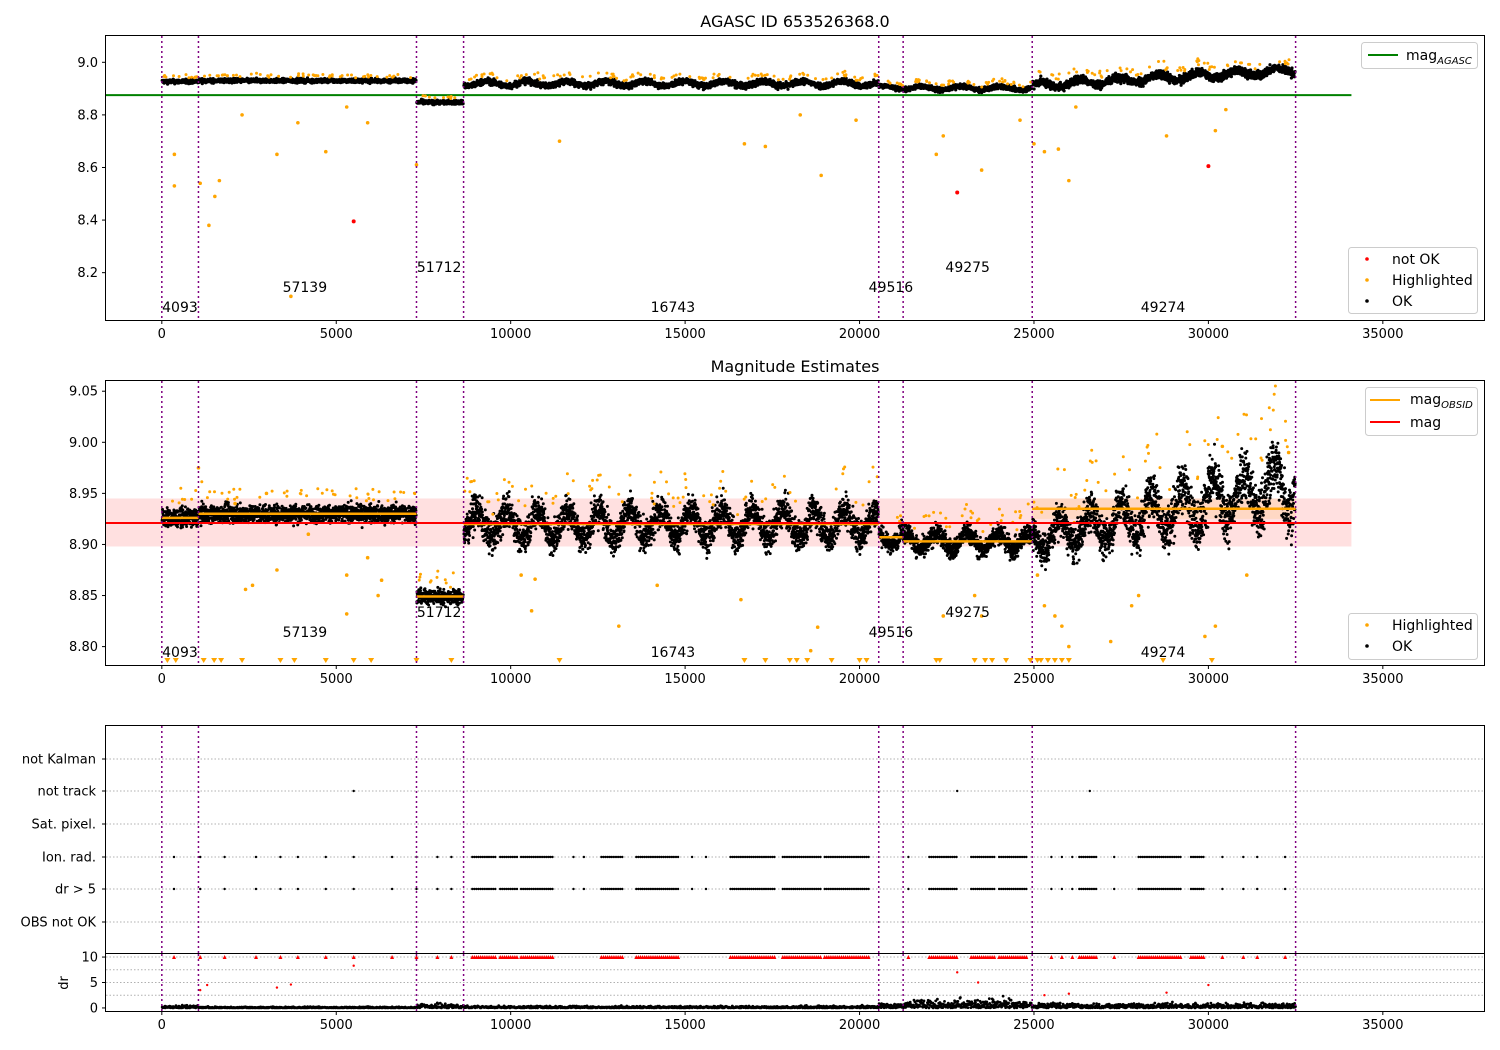  I want to click on legend-mag-label: mag, so click(1425, 423).